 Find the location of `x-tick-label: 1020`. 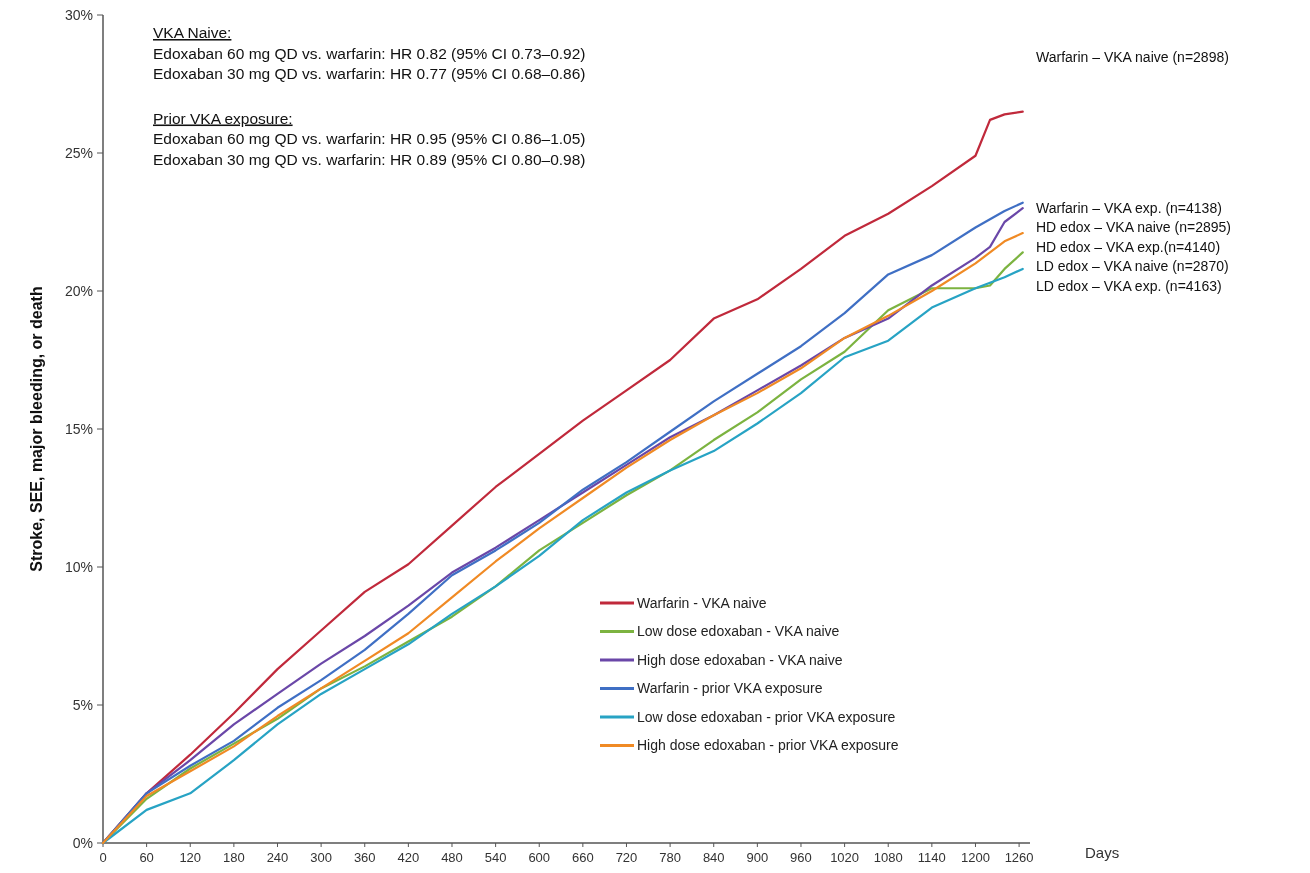

x-tick-label: 1020 is located at coordinates (845, 857).